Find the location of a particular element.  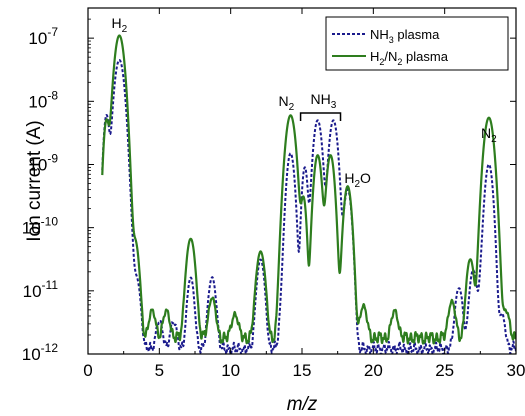

y-tick-label: 10⁻⁹ is located at coordinates (43, 162).